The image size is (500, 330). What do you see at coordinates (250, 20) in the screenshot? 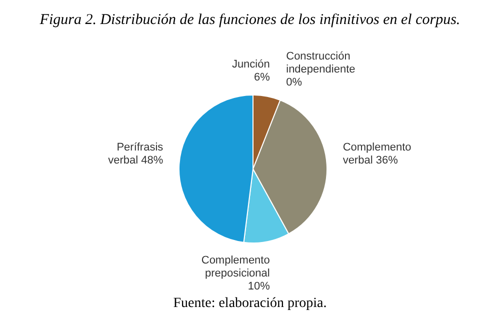
I see `chart-title: Figura 2. Distribución de las funciones de los infinitivos en el corpus.` at bounding box center [250, 20].